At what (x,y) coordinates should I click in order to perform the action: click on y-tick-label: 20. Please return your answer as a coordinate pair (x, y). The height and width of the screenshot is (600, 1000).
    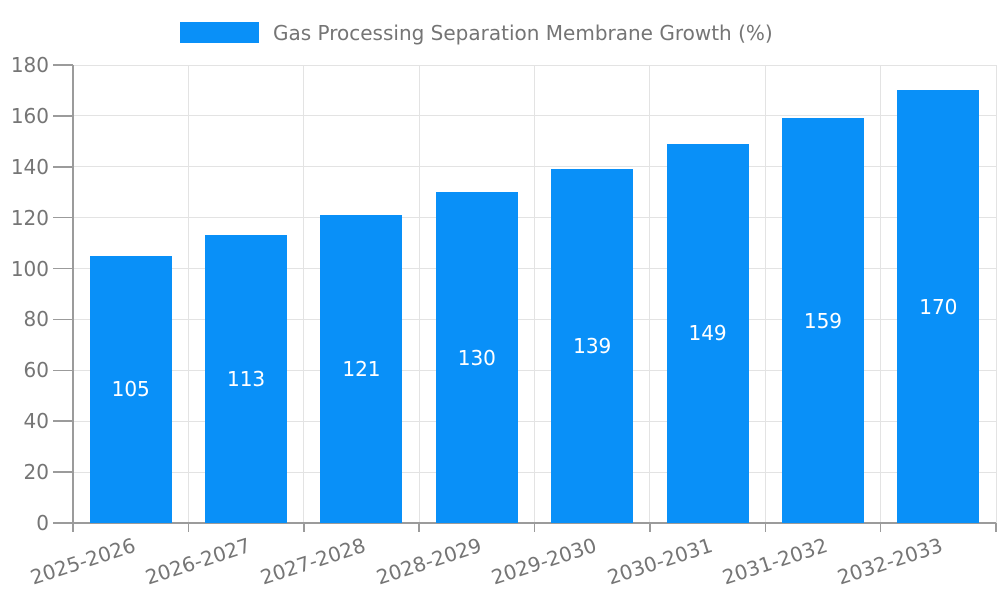
    Looking at the image, I should click on (36, 472).